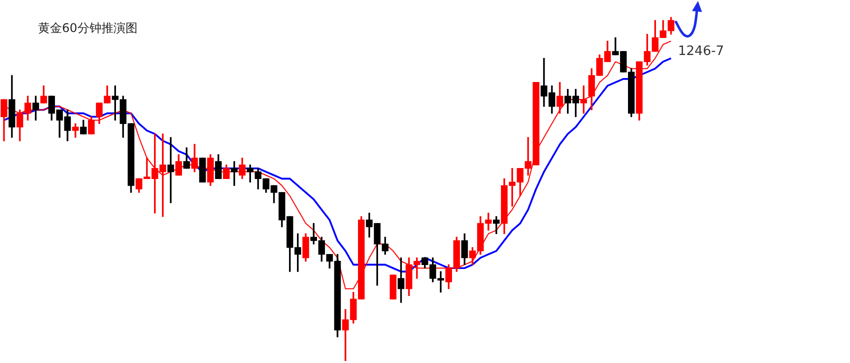  Describe the element at coordinates (88, 28) in the screenshot. I see `chart-title: 黄金60分钟推演图` at that location.